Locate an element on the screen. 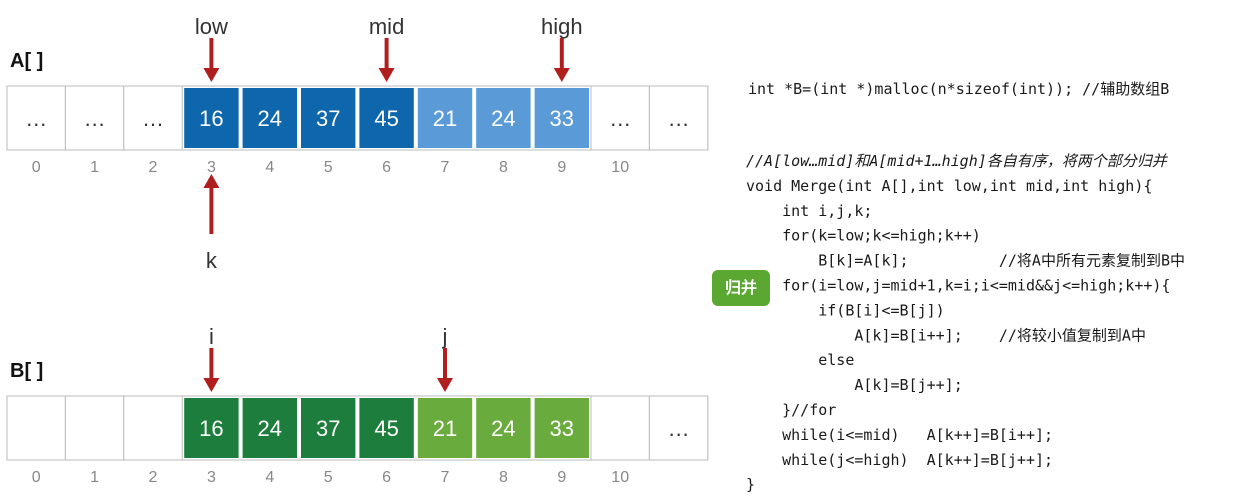 This screenshot has height=504, width=1241. code-line: A[k]=B[j++]; is located at coordinates (854, 385).